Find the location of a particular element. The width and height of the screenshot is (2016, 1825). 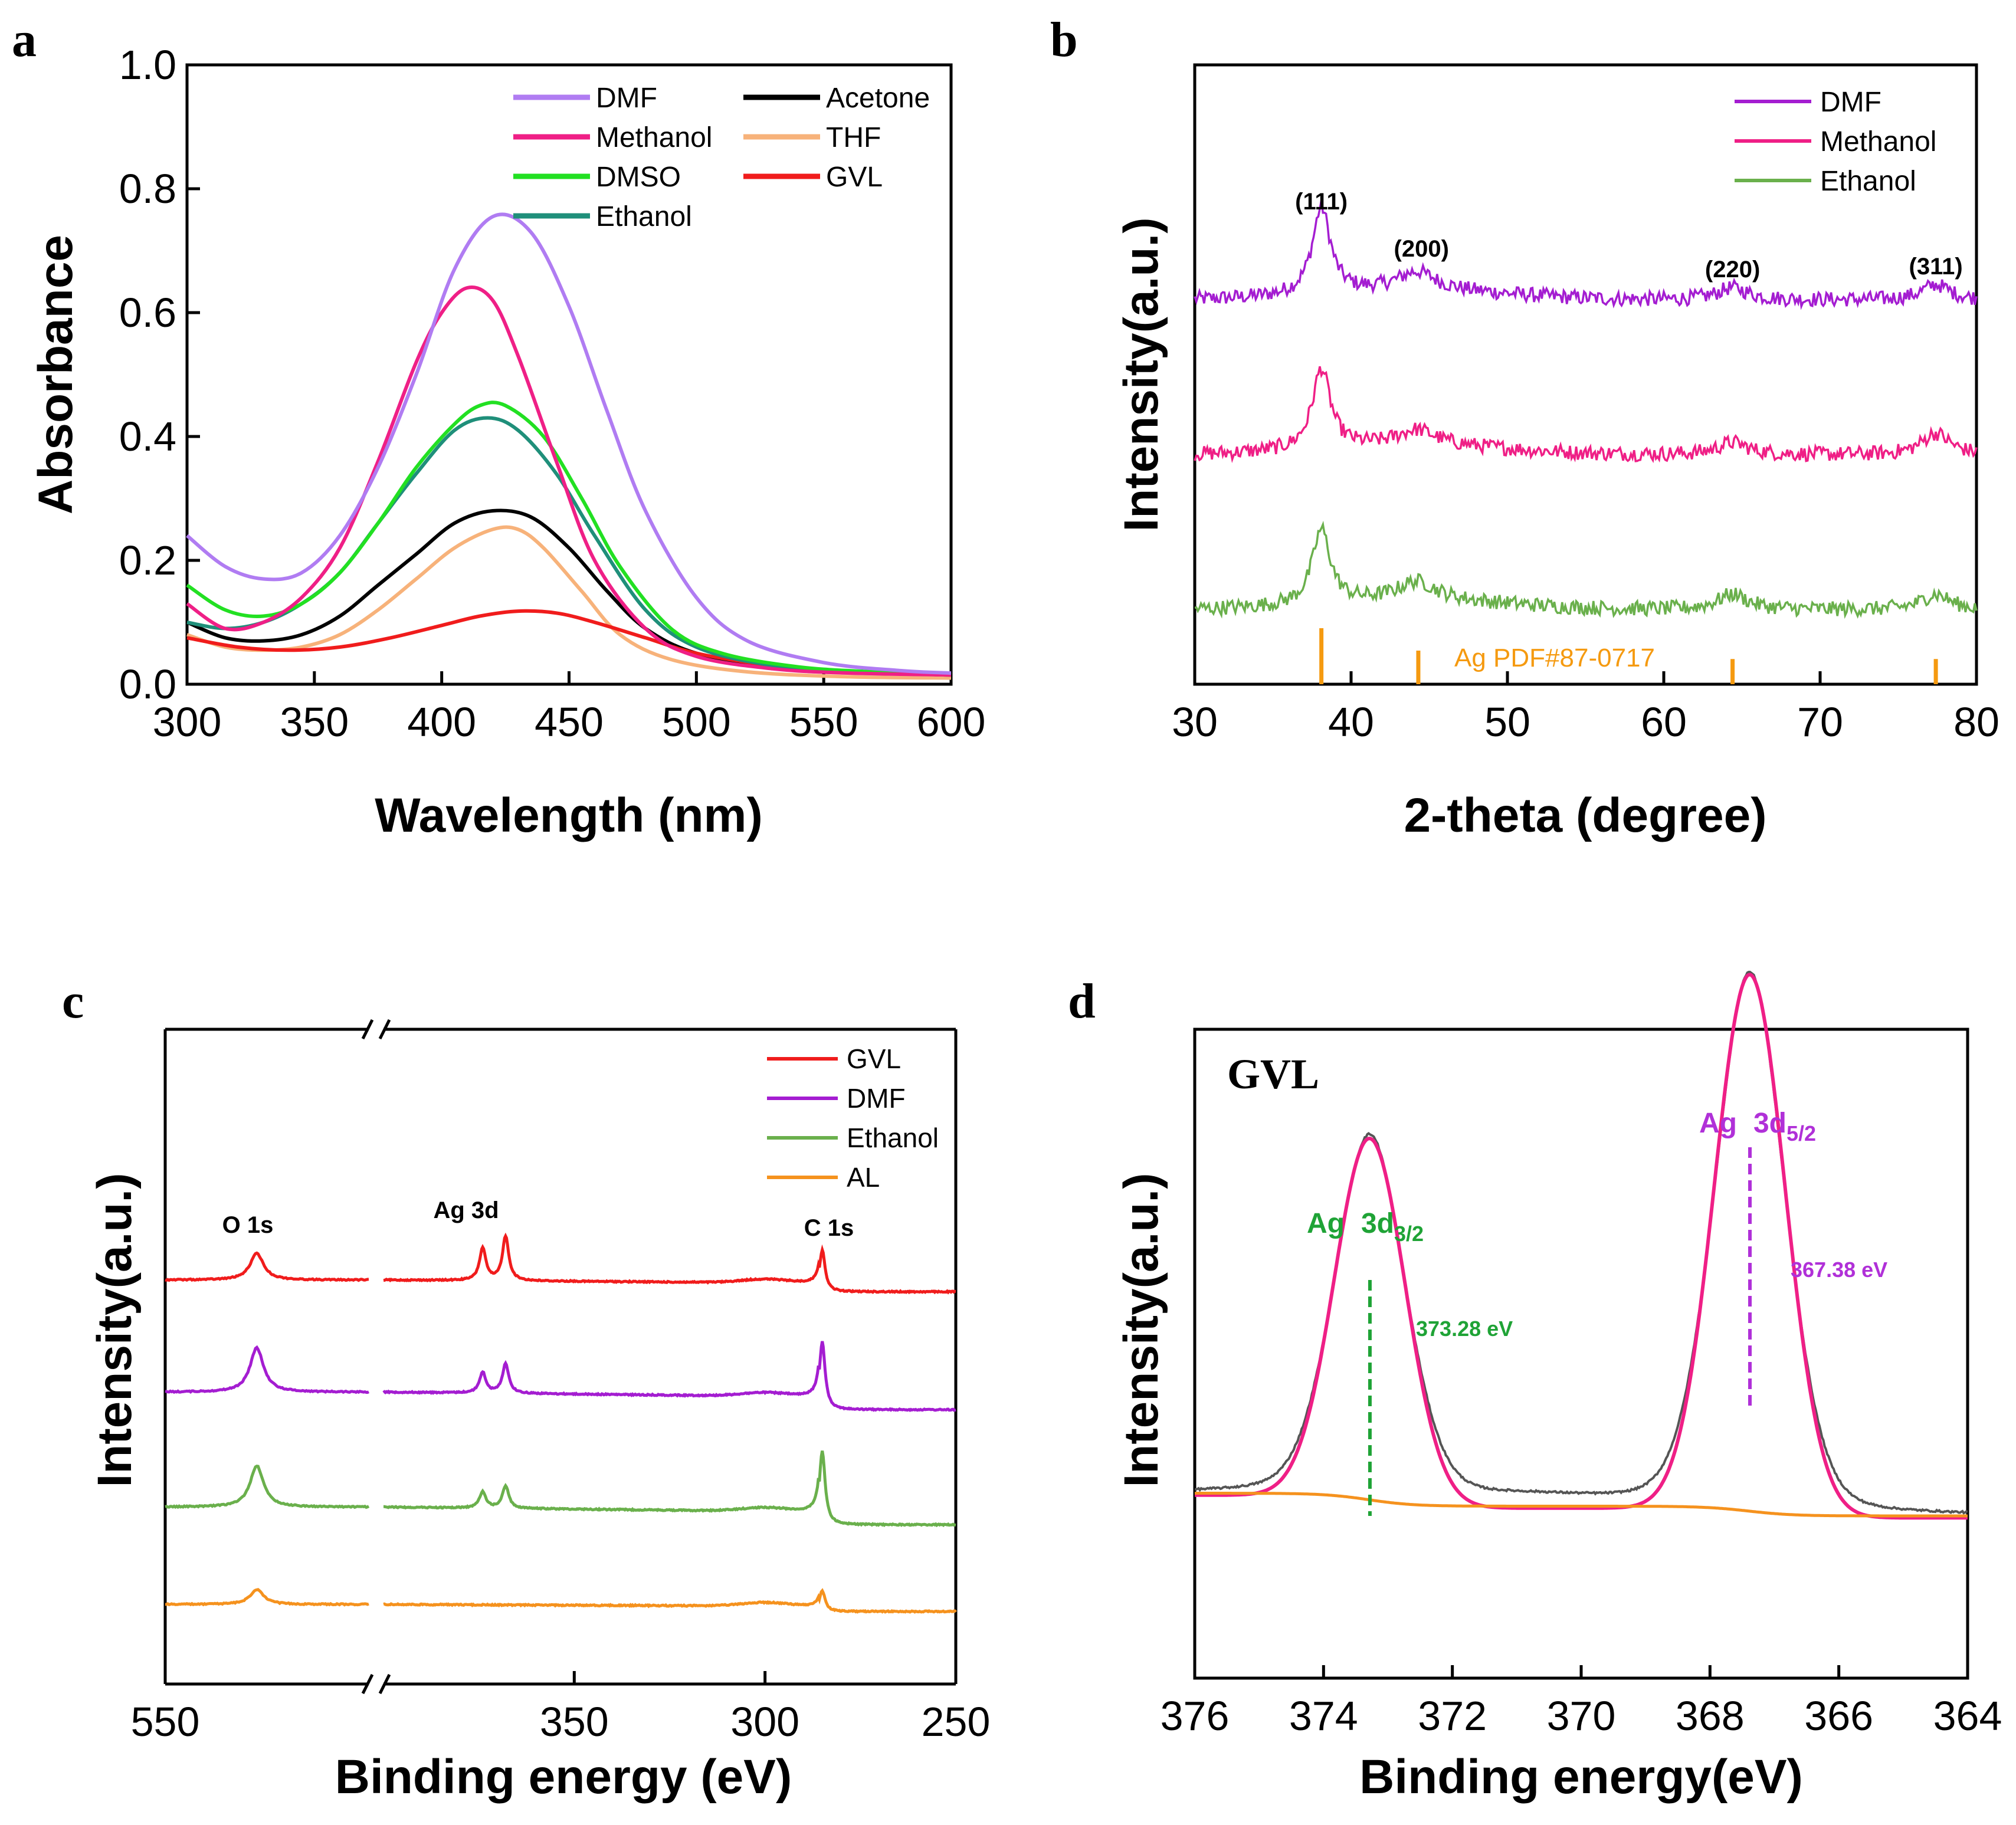

panel-b-legend: DMF Methanol Ethanol is located at coordinates (1836, 142).